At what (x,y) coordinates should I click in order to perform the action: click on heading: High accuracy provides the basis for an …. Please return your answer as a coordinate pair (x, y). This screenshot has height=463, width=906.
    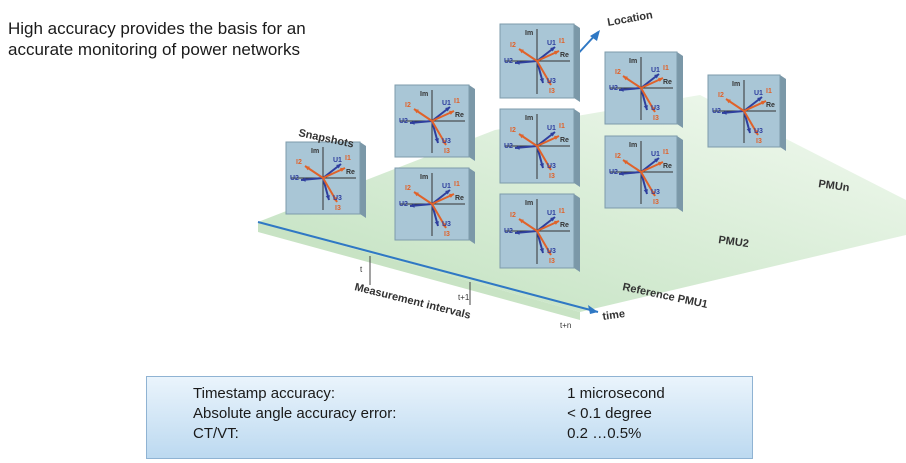
    Looking at the image, I should click on (157, 39).